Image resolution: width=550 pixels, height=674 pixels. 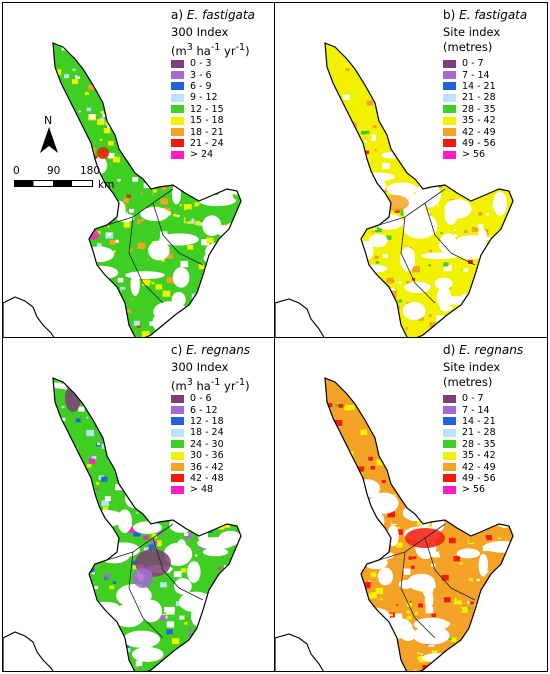 What do you see at coordinates (197, 455) in the screenshot?
I see `legend-item: 30 - 36` at bounding box center [197, 455].